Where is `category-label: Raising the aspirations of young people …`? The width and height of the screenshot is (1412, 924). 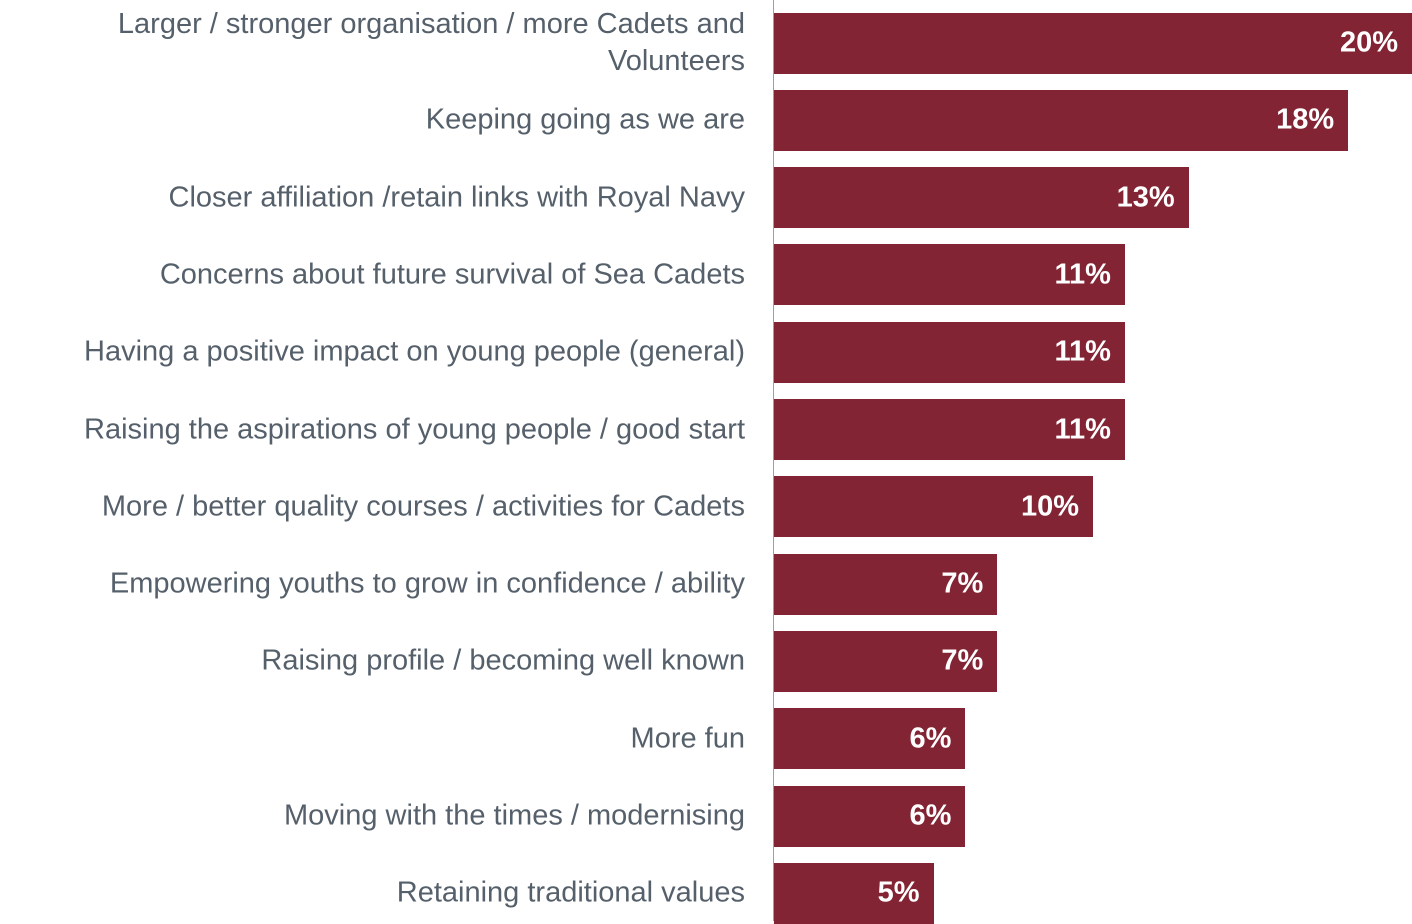
category-label: Raising the aspirations of young people … is located at coordinates (414, 429).